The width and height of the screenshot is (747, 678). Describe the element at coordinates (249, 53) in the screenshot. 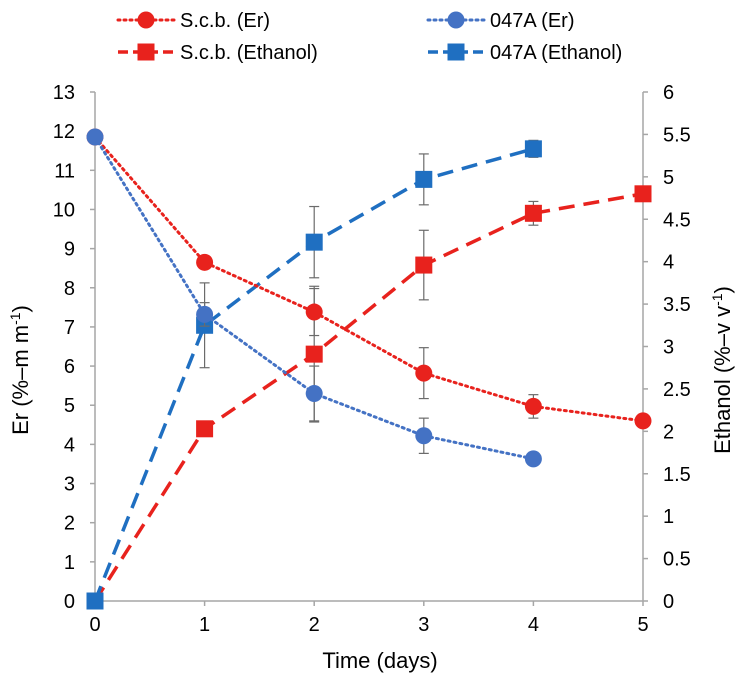

I see `legend-label: S.c.b. (Ethanol)` at that location.